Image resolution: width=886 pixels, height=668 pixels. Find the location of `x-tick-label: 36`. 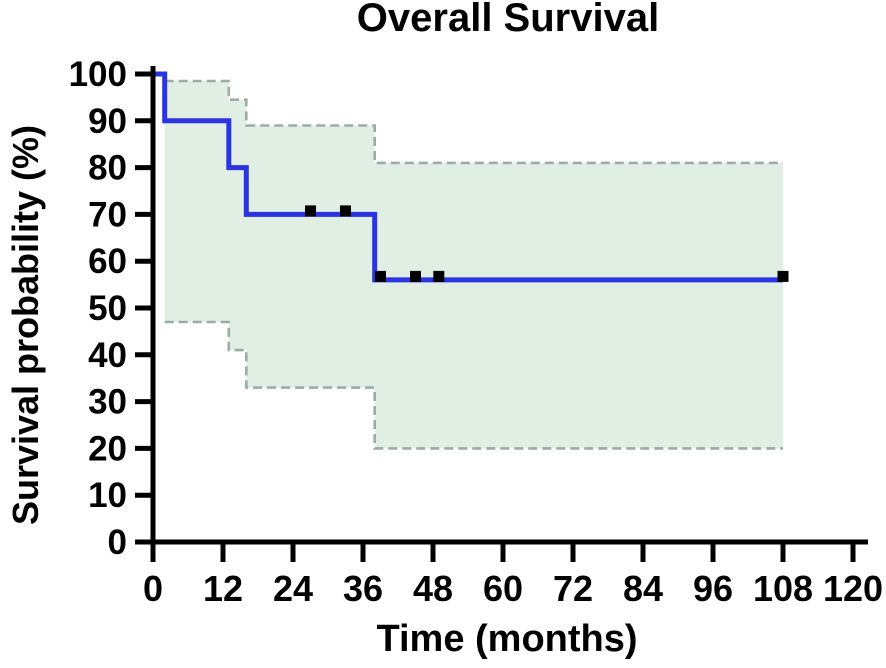

x-tick-label: 36 is located at coordinates (363, 588).